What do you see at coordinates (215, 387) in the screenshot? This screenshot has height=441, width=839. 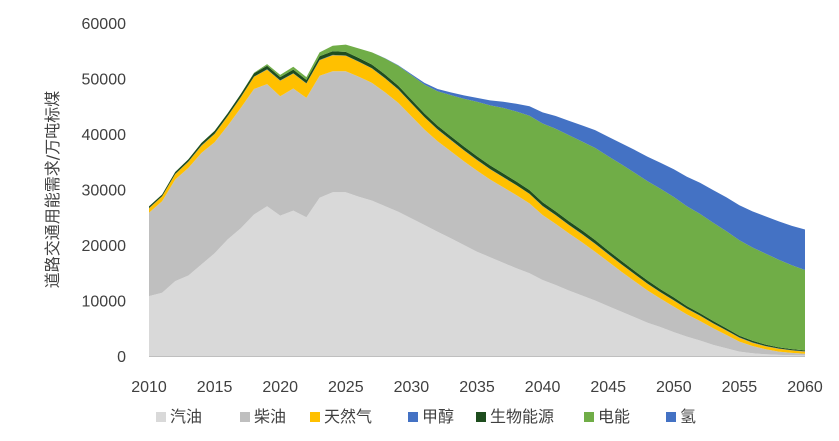 I see `x-tick-label: 2015` at bounding box center [215, 387].